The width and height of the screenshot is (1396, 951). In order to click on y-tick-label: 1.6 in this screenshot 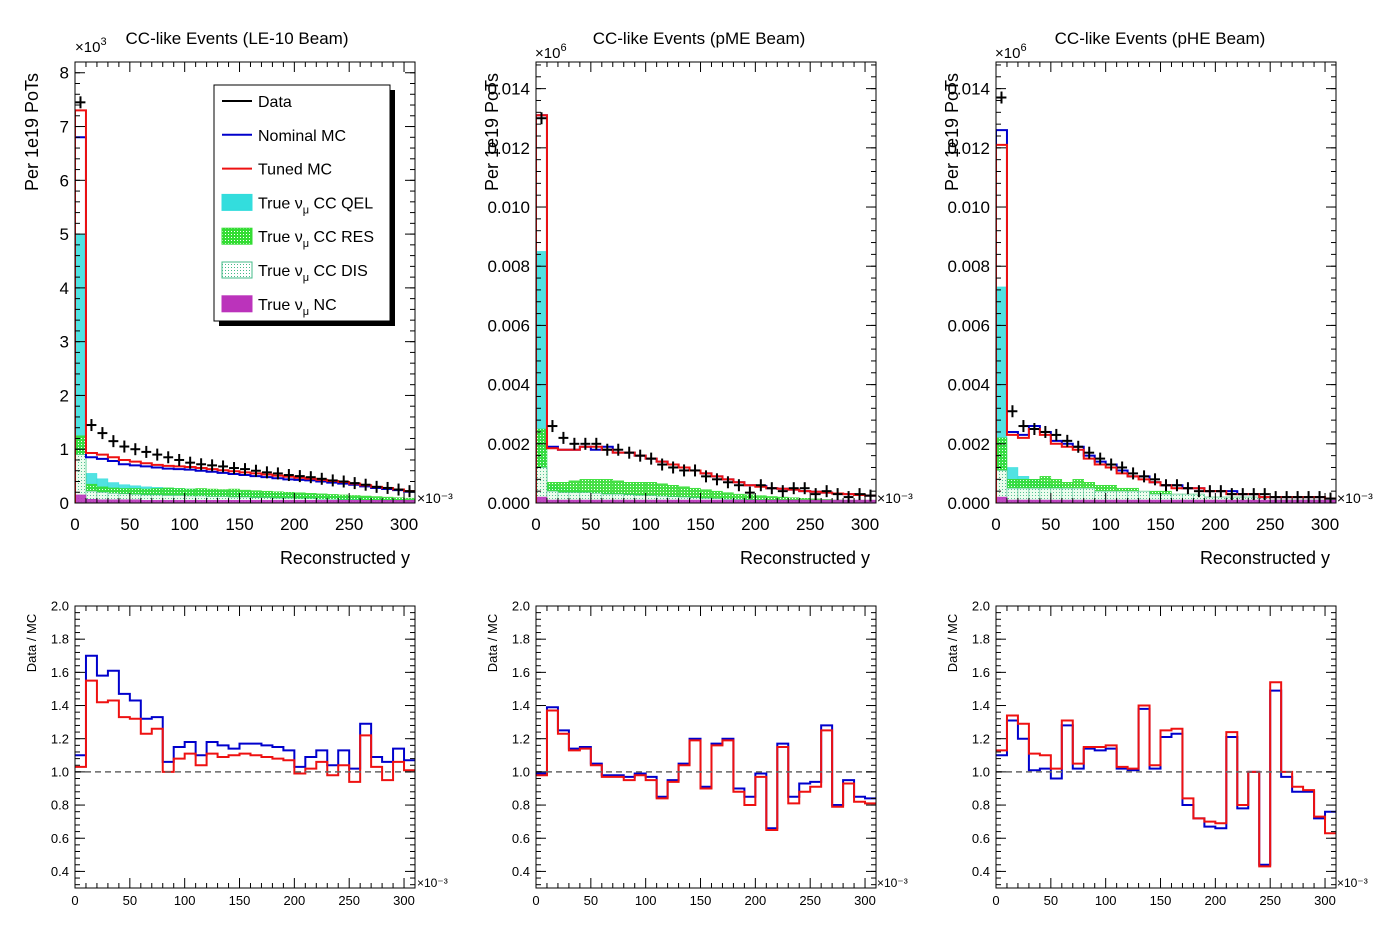, I will do `click(521, 672)`.